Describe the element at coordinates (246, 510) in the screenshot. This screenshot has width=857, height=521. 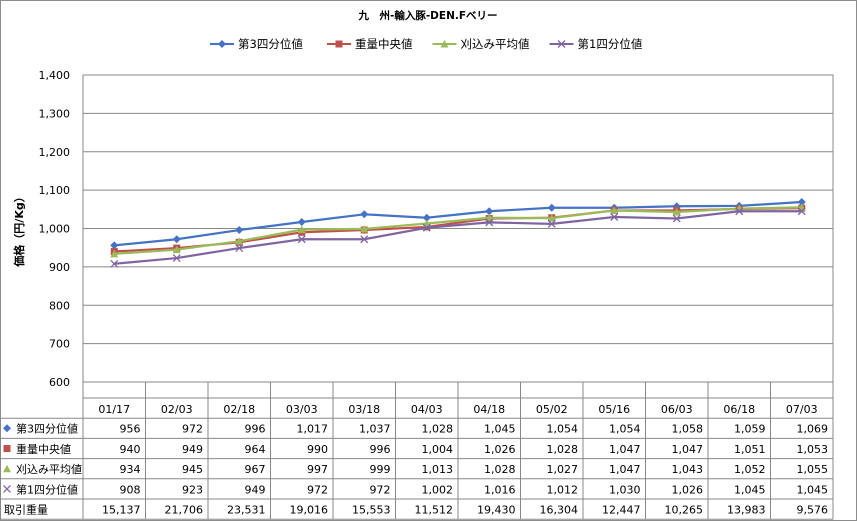
I see `data-label: 23,531` at that location.